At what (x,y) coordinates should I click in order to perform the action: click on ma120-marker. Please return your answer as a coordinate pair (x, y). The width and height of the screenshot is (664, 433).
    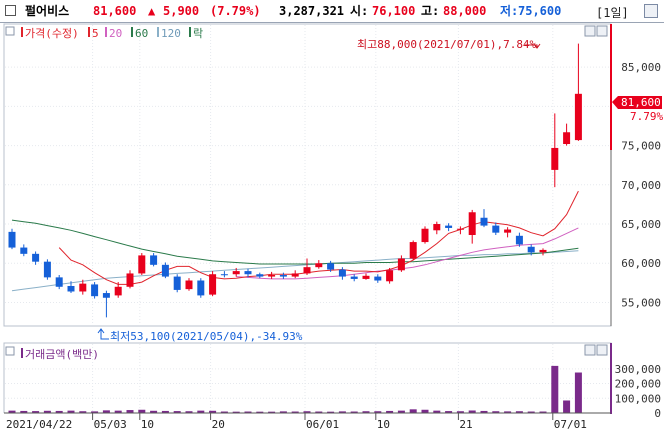
    Looking at the image, I should click on (158, 32).